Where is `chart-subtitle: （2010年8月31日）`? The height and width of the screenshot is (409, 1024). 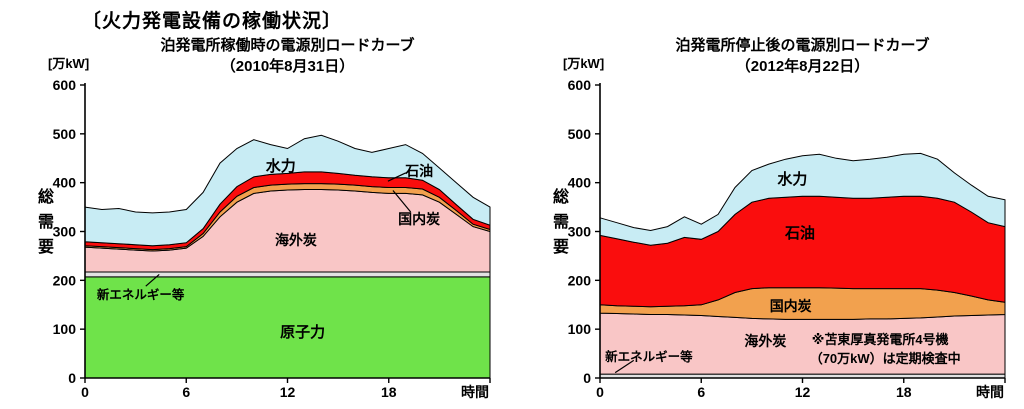 chart-subtitle: （2010年8月31日） is located at coordinates (287, 66).